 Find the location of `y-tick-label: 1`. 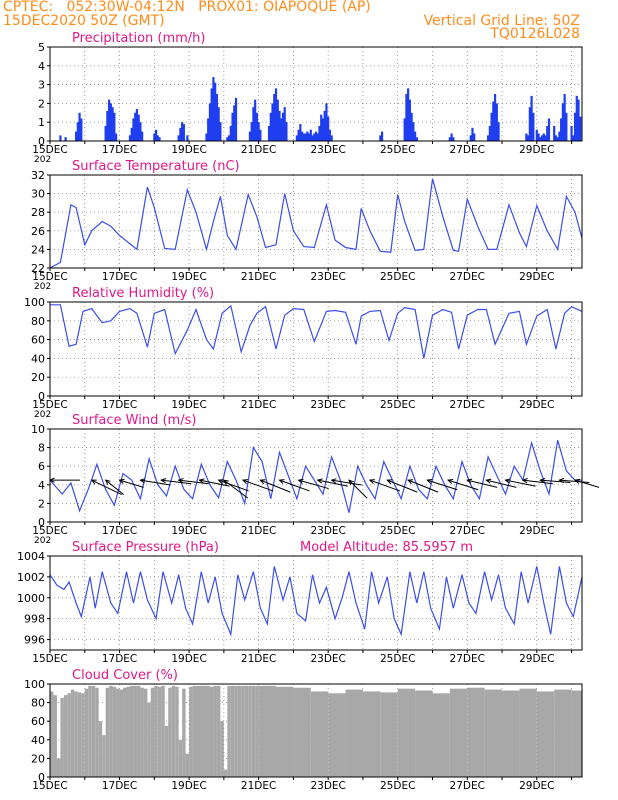

y-tick-label: 1 is located at coordinates (41, 122).